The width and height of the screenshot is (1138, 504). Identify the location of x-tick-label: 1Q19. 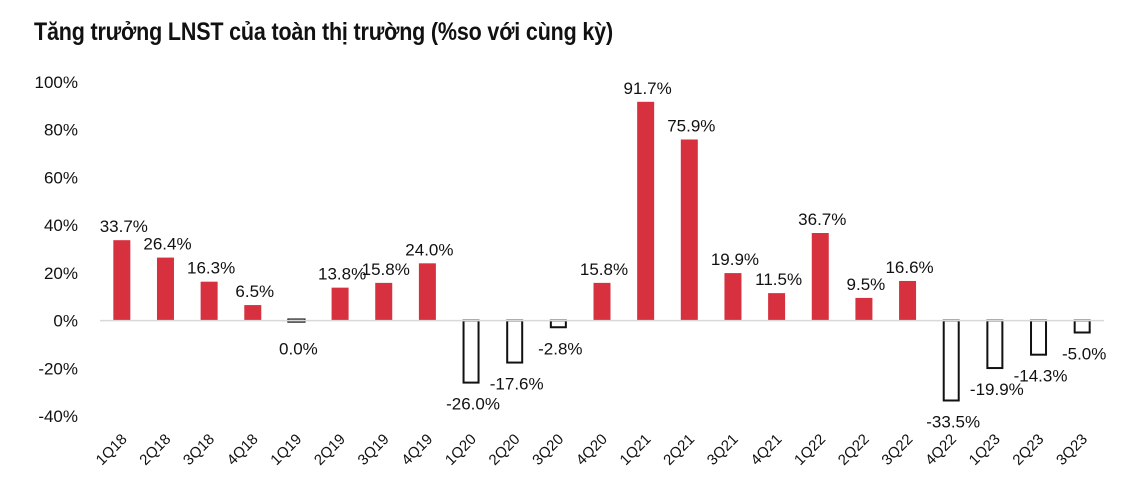
(286, 450).